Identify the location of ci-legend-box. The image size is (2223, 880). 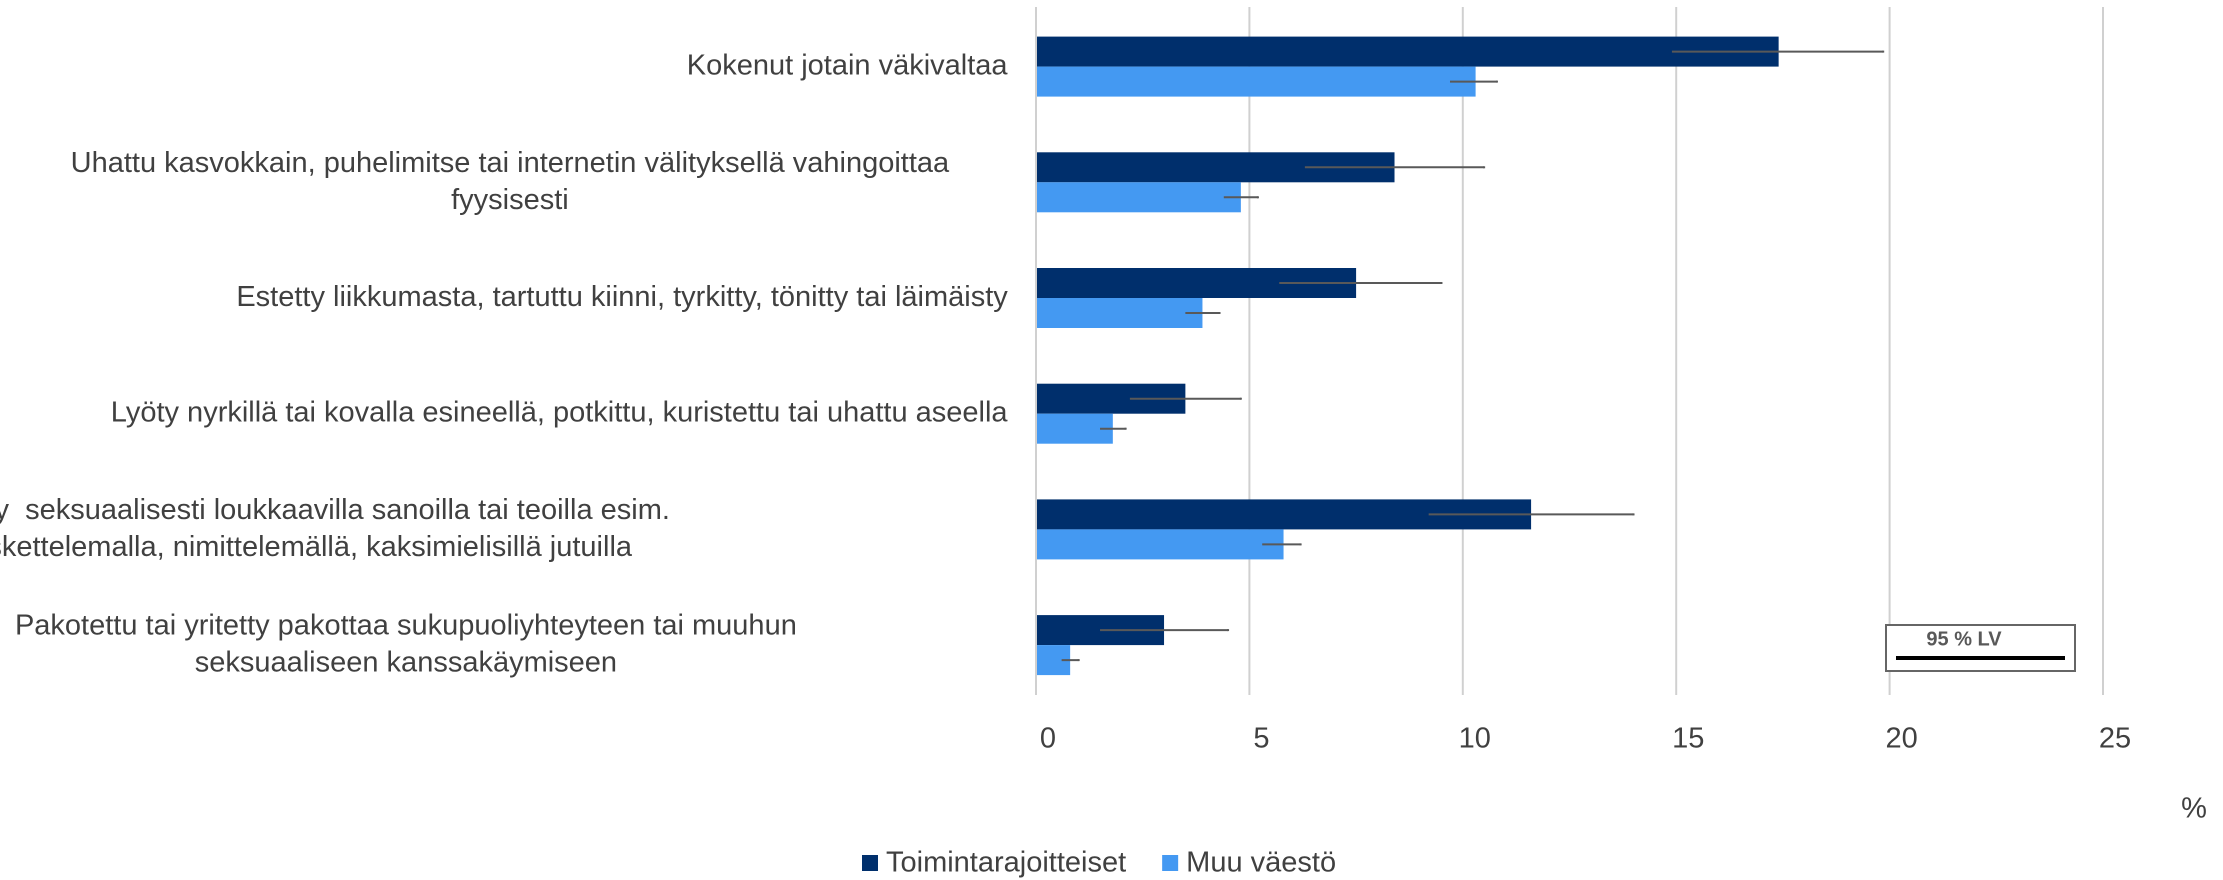
(1980, 648).